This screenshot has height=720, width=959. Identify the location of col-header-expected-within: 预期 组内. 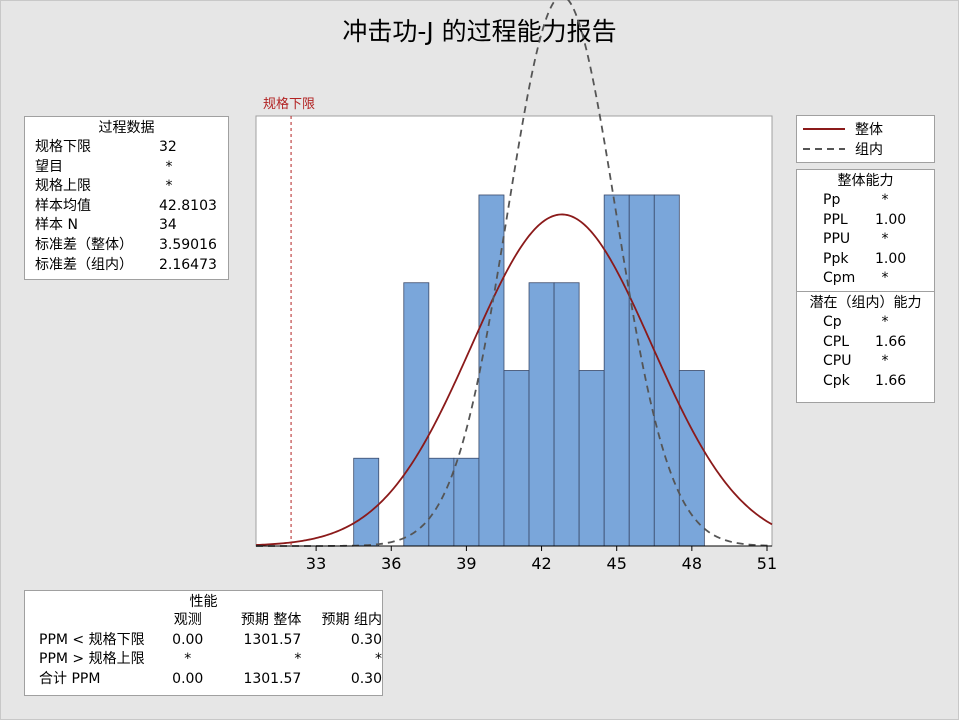
(351, 620).